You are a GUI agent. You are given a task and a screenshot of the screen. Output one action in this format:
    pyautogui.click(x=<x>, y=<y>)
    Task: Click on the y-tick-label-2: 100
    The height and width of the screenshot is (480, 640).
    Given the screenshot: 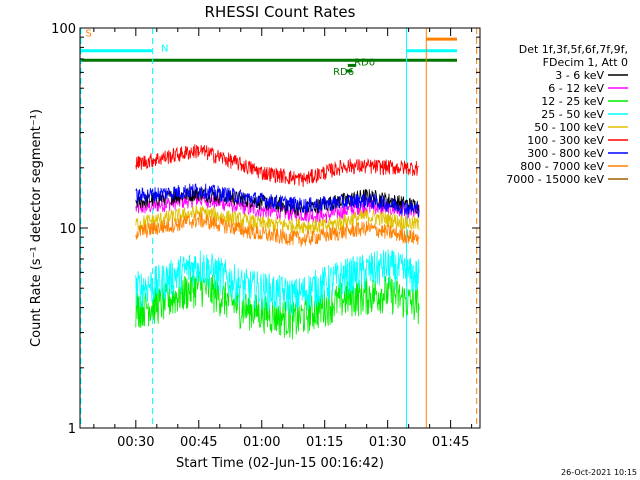 What is the action you would take?
    pyautogui.click(x=63, y=29)
    